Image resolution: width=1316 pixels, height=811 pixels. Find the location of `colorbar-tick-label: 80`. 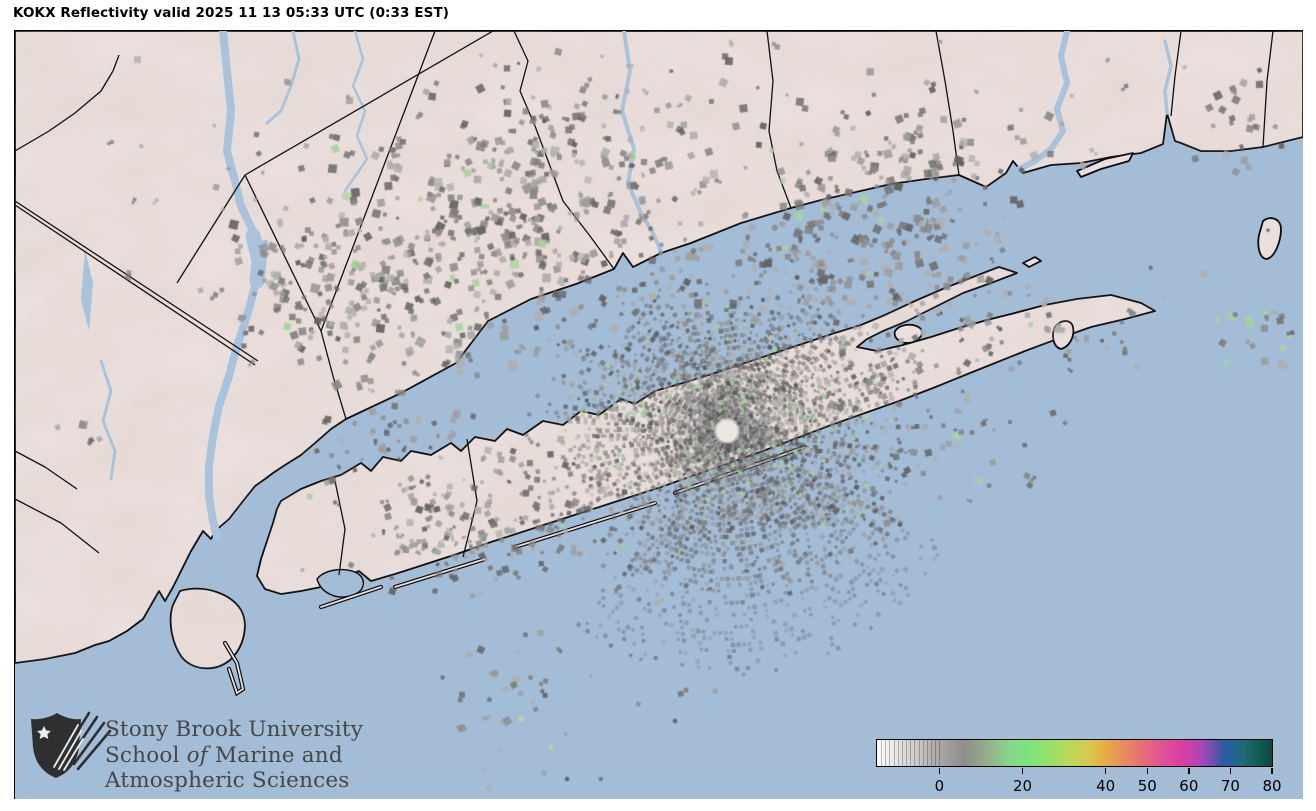

colorbar-tick-label: 80 is located at coordinates (1272, 786).